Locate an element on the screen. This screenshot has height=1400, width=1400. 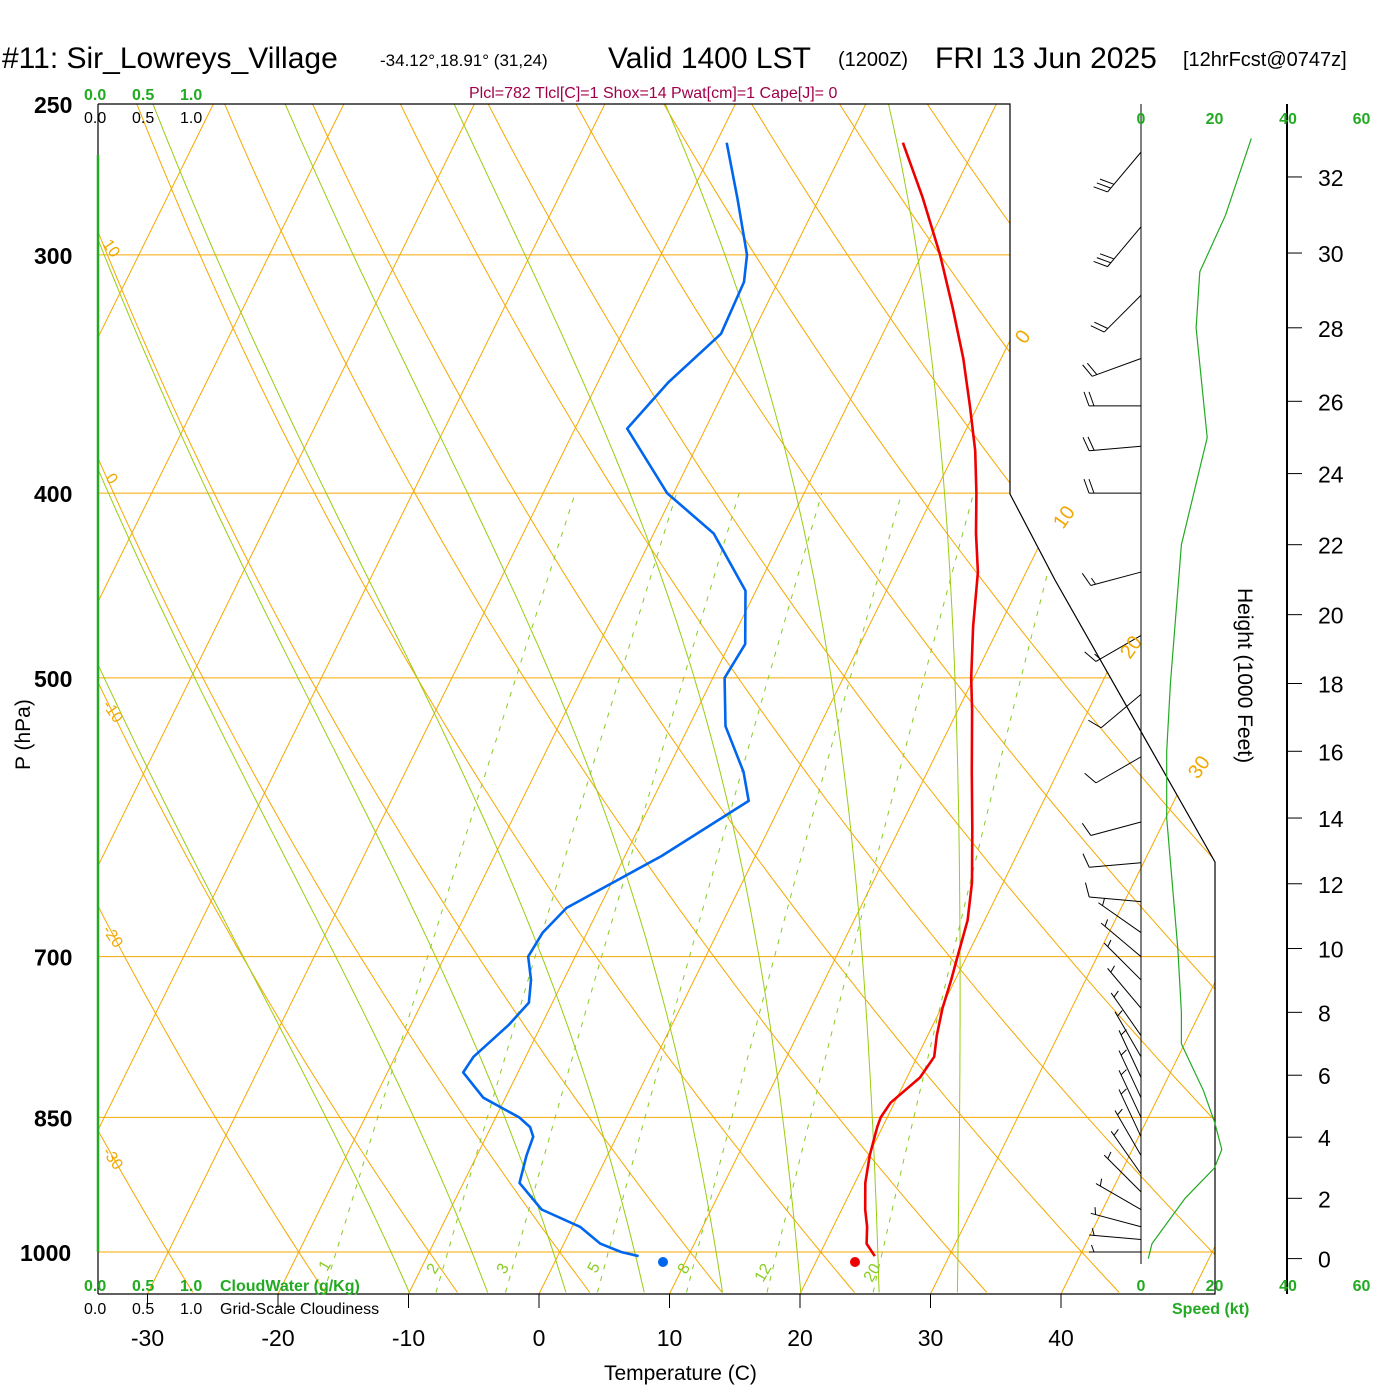
temperature-profile is located at coordinates (921, 699).